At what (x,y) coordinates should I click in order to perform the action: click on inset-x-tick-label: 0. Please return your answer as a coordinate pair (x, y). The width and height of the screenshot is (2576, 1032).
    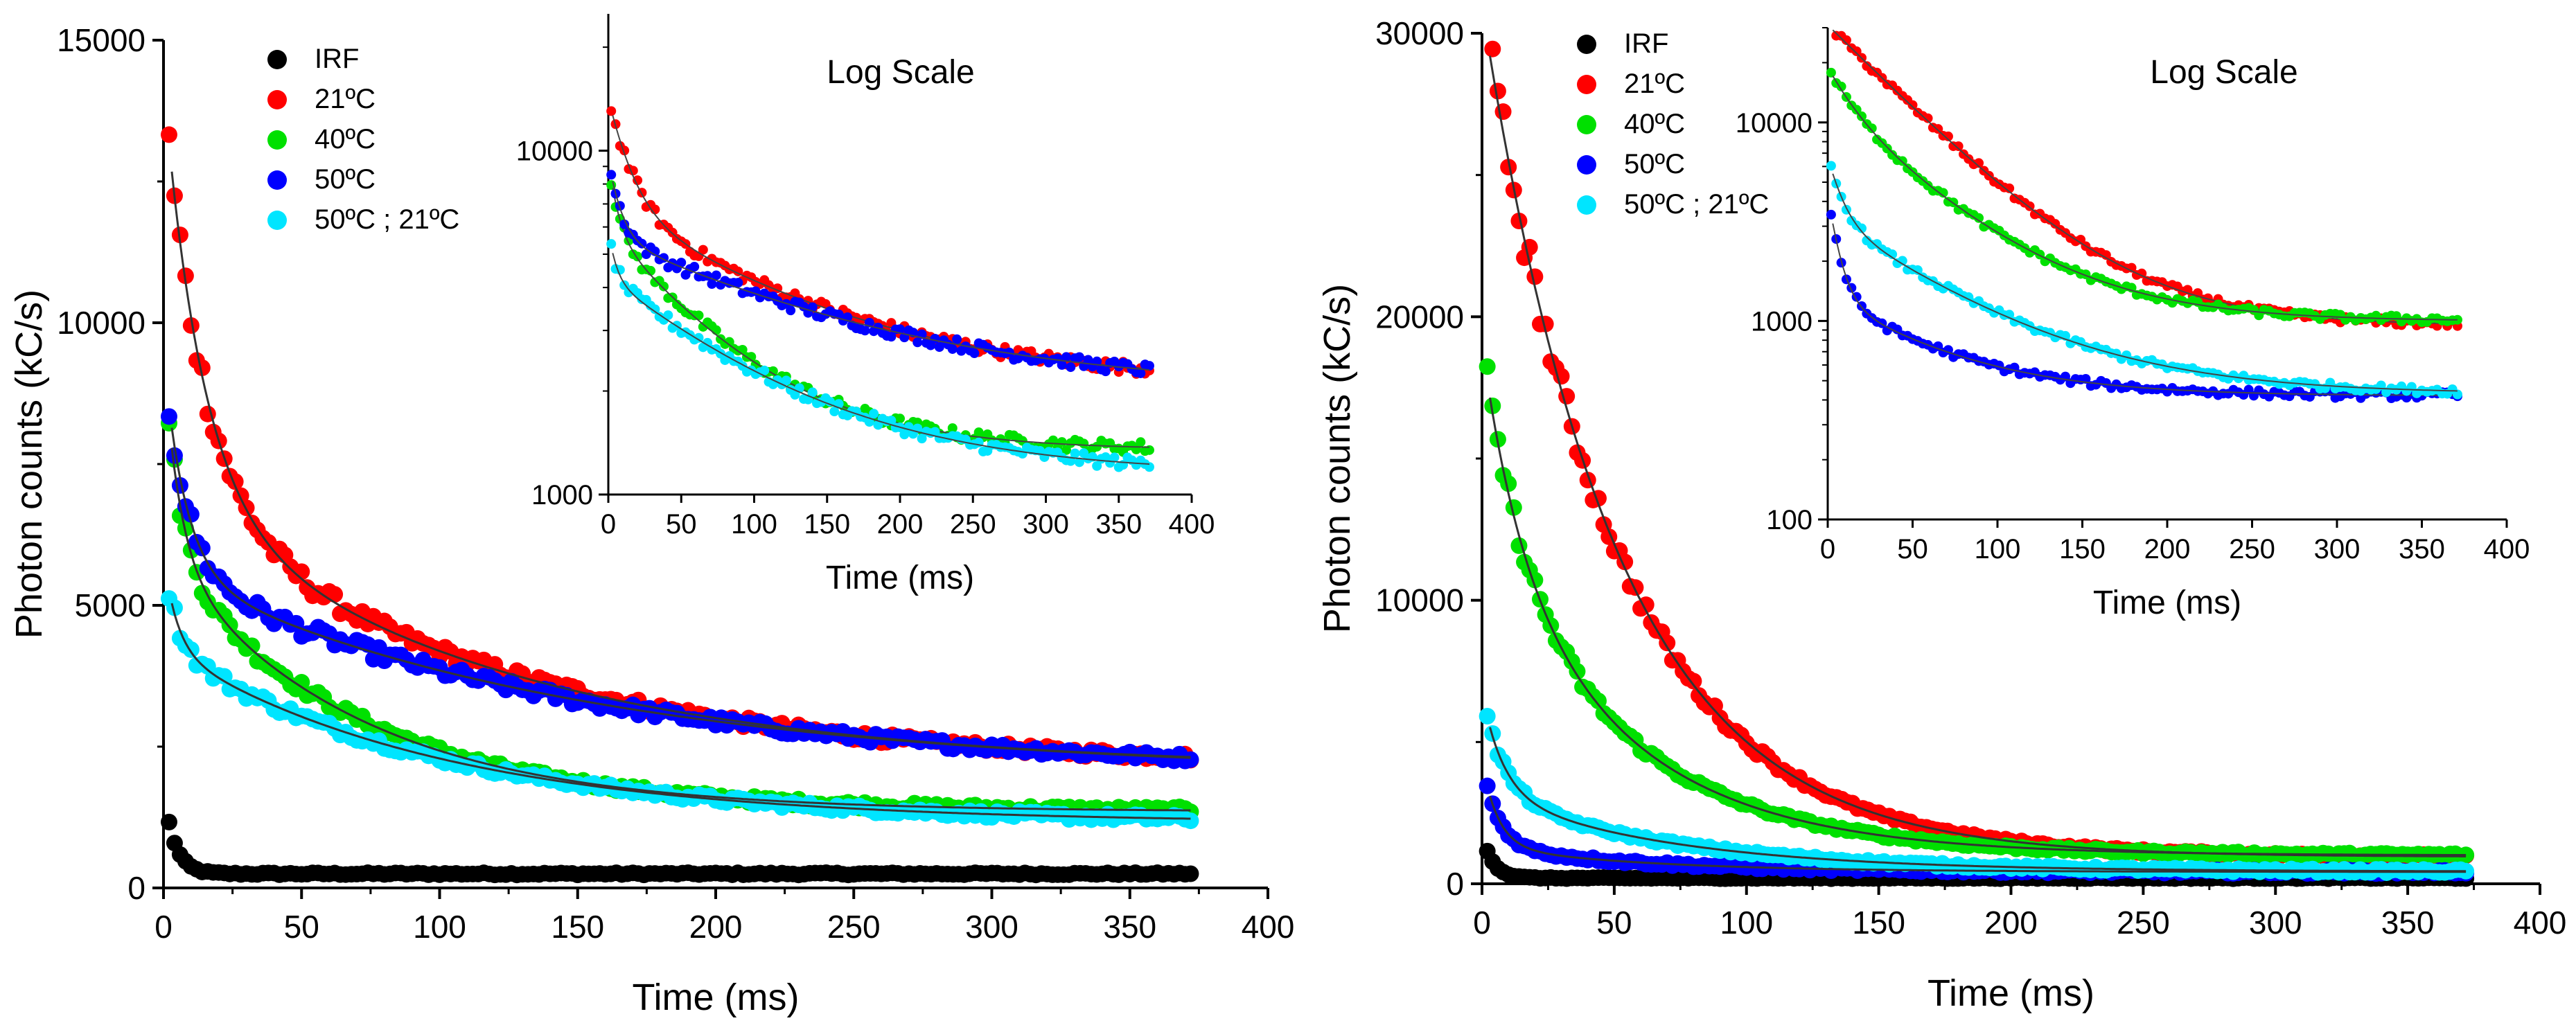
    Looking at the image, I should click on (1827, 549).